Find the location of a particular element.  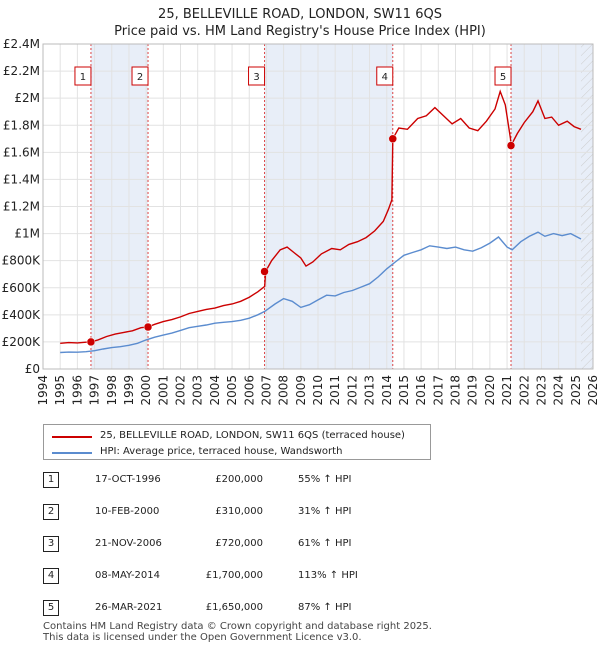

x-tick-label: 2009 is located at coordinates (301, 390).